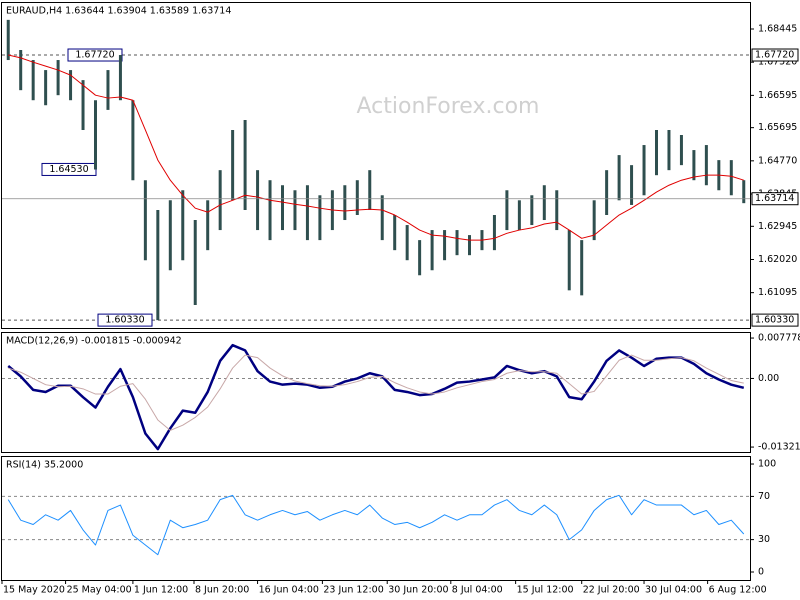  I want to click on x-tick-label: 1 Jun 12:00, so click(161, 590).